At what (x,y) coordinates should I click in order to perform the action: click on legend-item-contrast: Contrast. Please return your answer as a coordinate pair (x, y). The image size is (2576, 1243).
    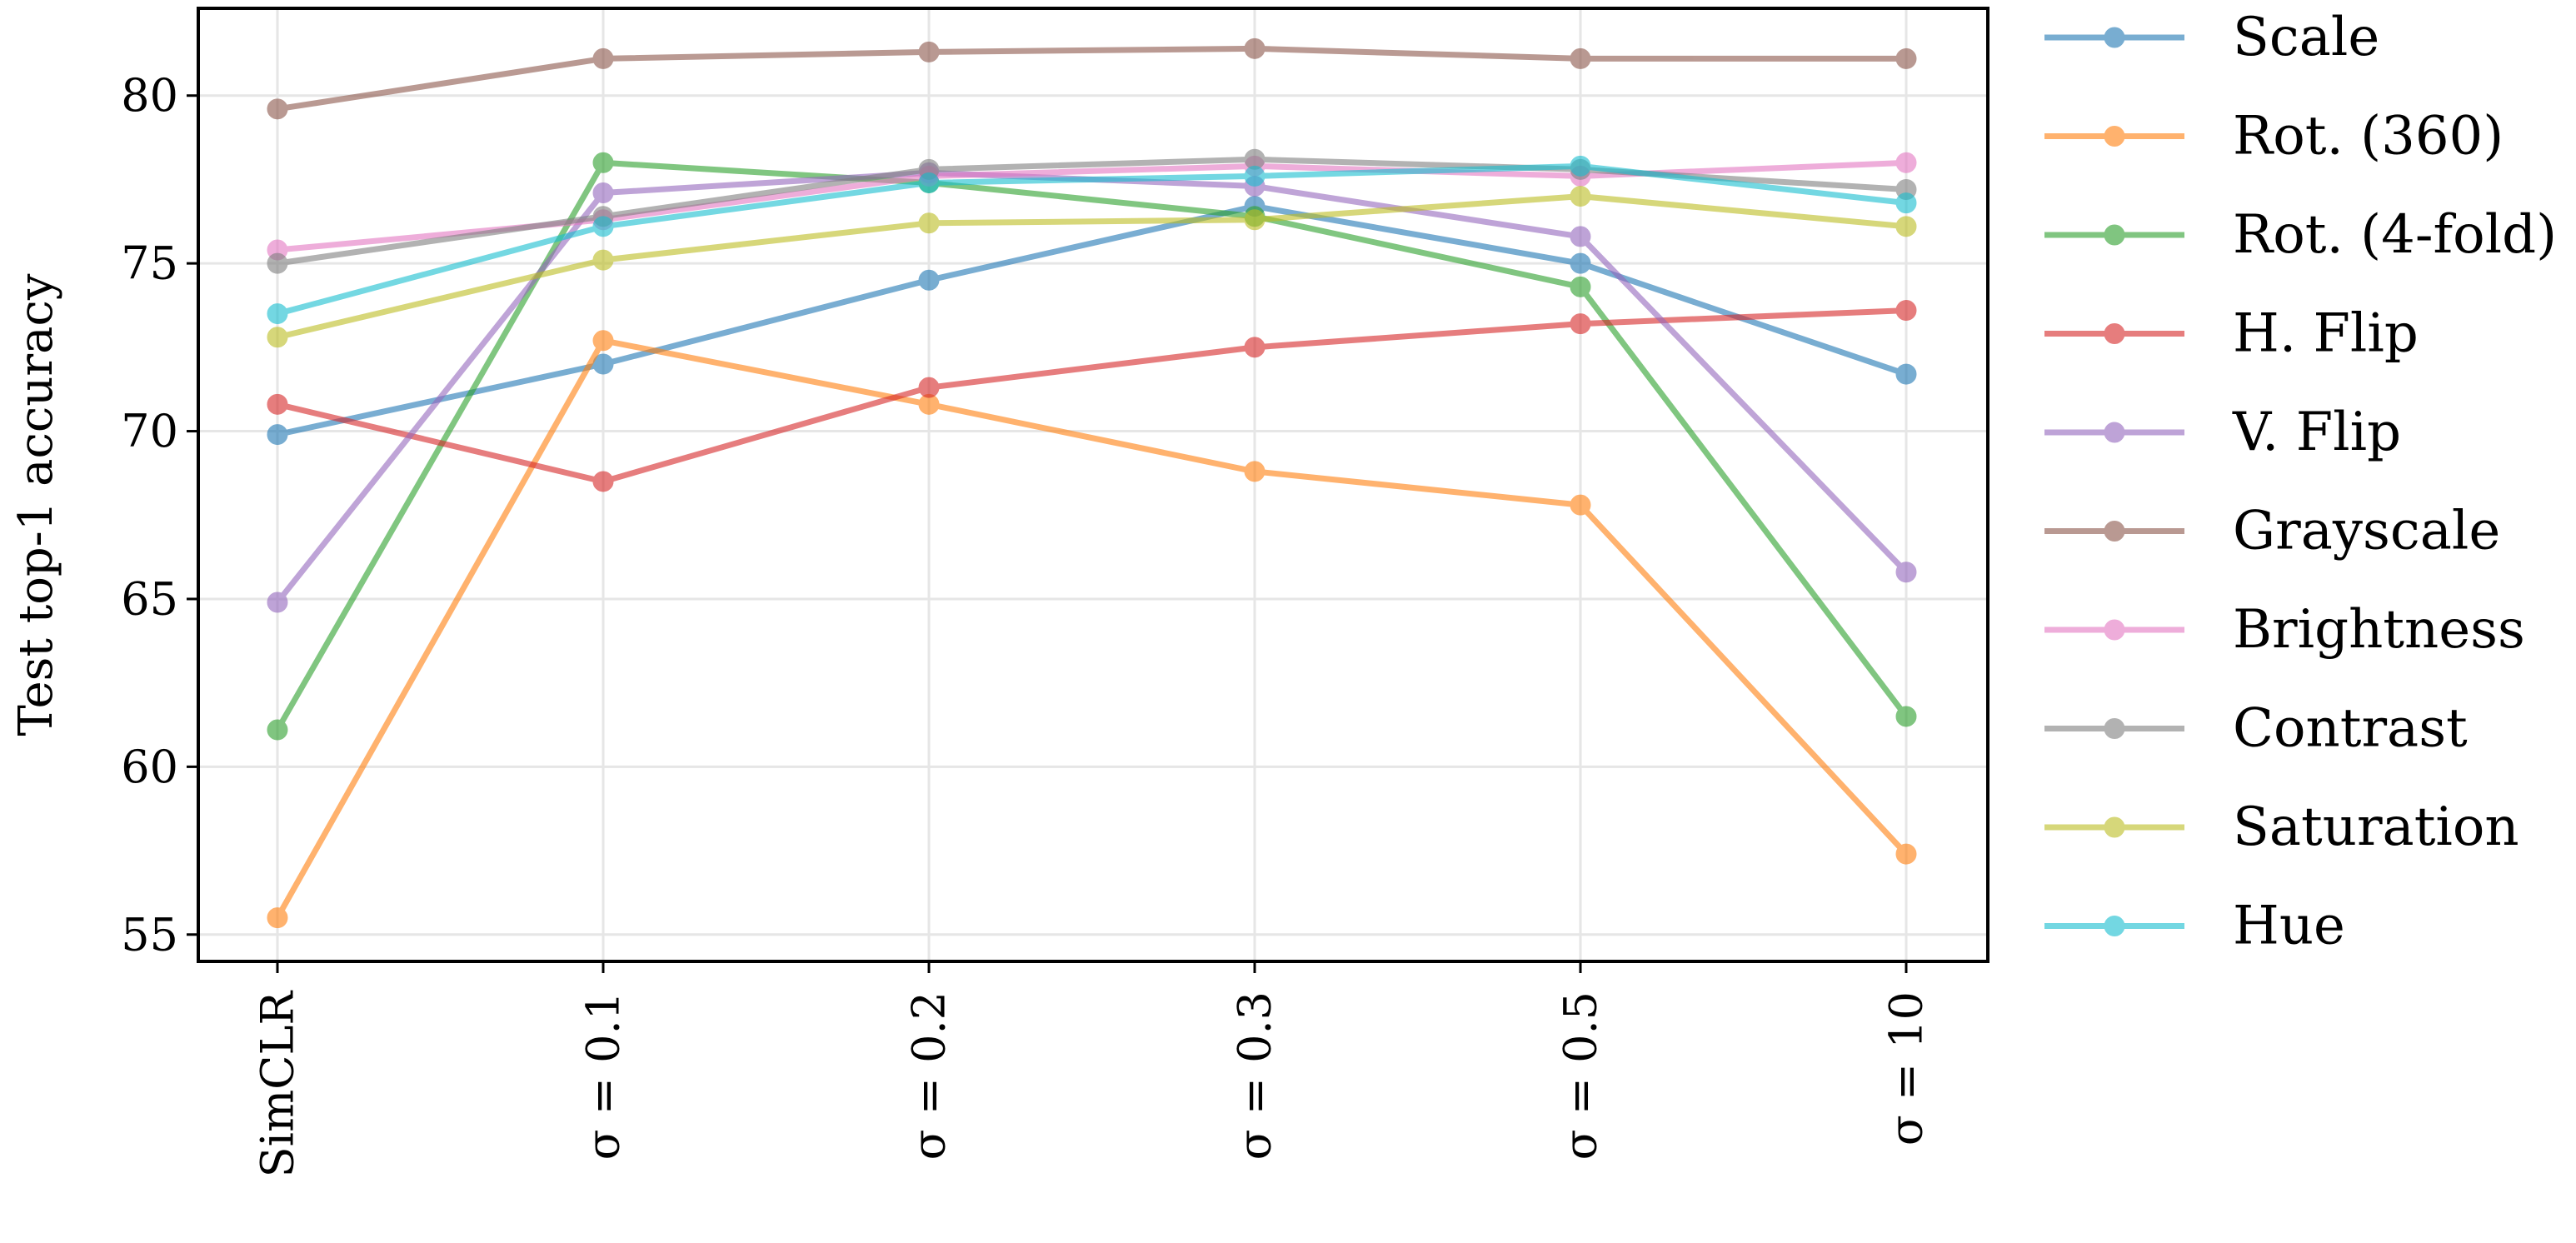
    Looking at the image, I should click on (2256, 729).